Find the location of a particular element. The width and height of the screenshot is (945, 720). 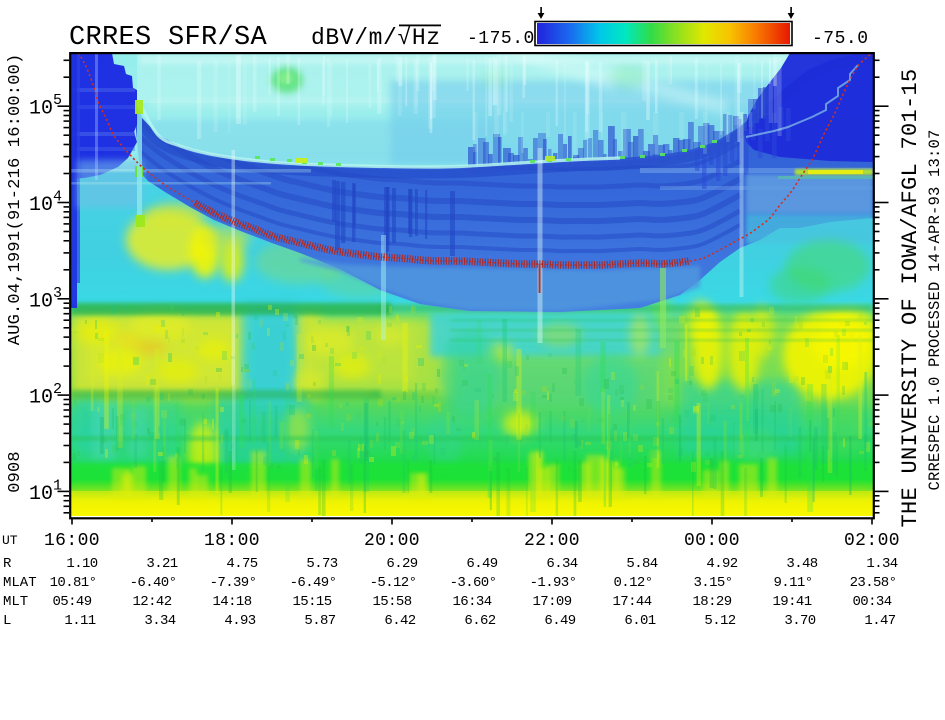

svg-text: 18:29 is located at coordinates (711, 602).